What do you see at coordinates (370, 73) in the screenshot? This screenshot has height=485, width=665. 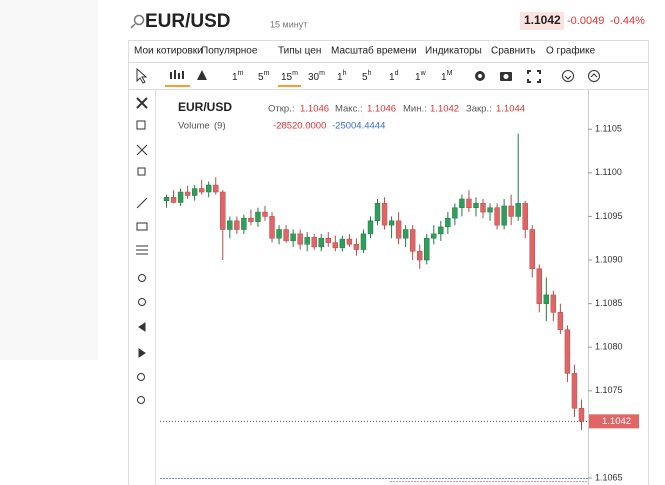 I see `timeframe-unit: h` at bounding box center [370, 73].